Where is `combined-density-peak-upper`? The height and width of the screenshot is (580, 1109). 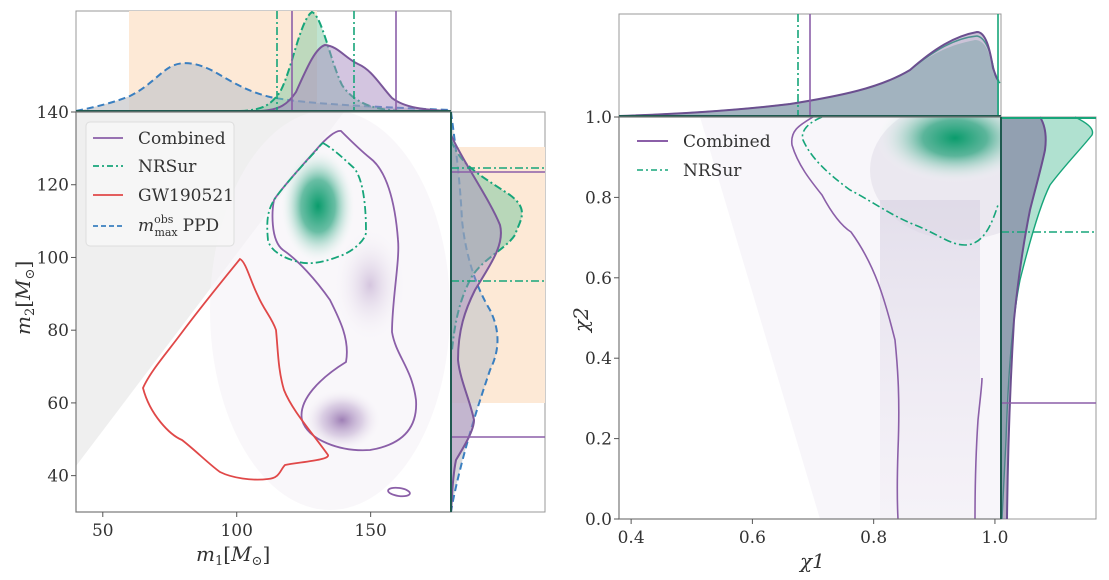 combined-density-peak-upper is located at coordinates (370, 285).